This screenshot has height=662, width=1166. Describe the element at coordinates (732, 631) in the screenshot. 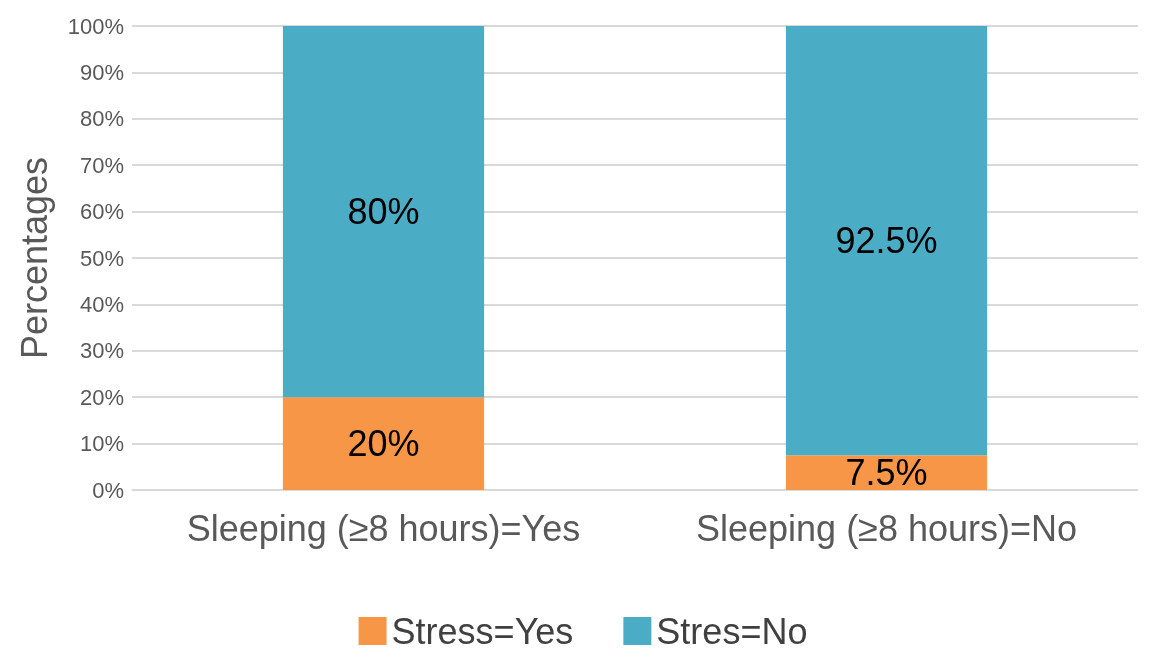

I see `legend-label: Stres=No` at that location.